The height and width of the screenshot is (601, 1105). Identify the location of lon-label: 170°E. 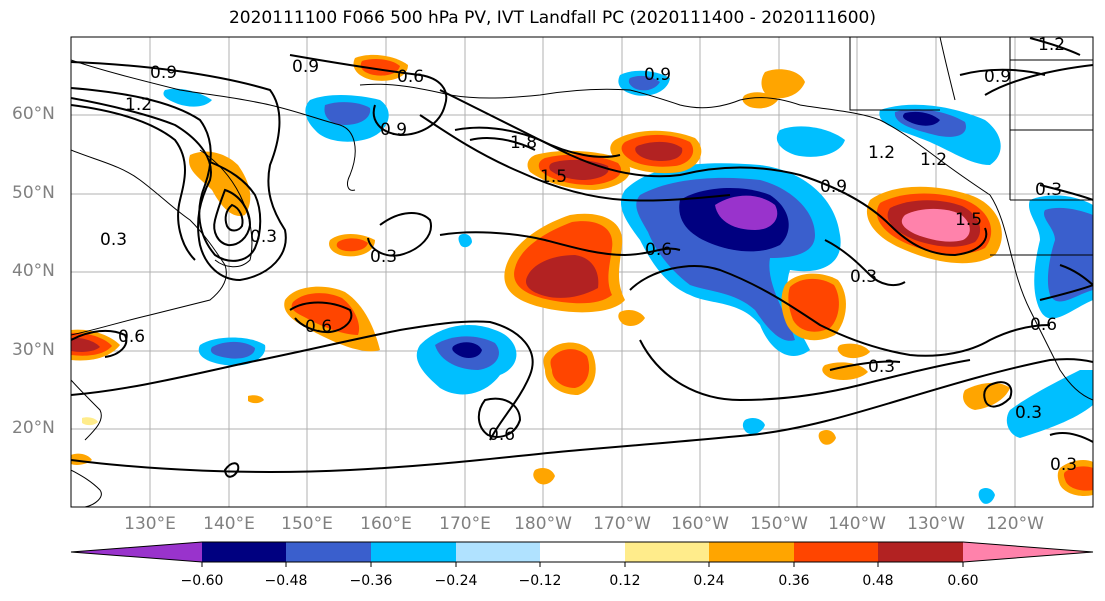
(465, 524).